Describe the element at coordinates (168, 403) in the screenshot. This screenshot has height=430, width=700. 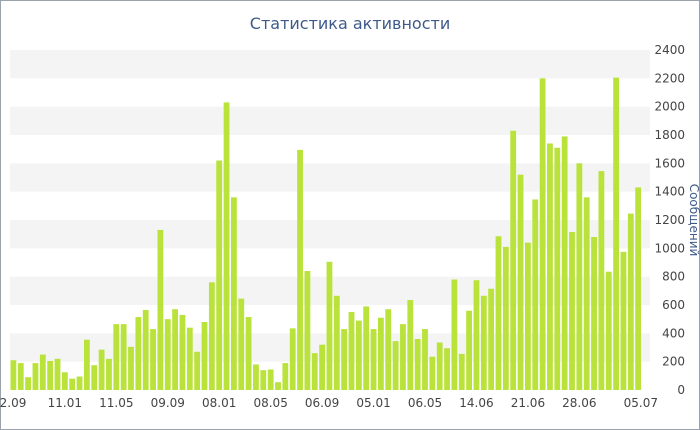
I see `x-tick-label: 09.09` at that location.